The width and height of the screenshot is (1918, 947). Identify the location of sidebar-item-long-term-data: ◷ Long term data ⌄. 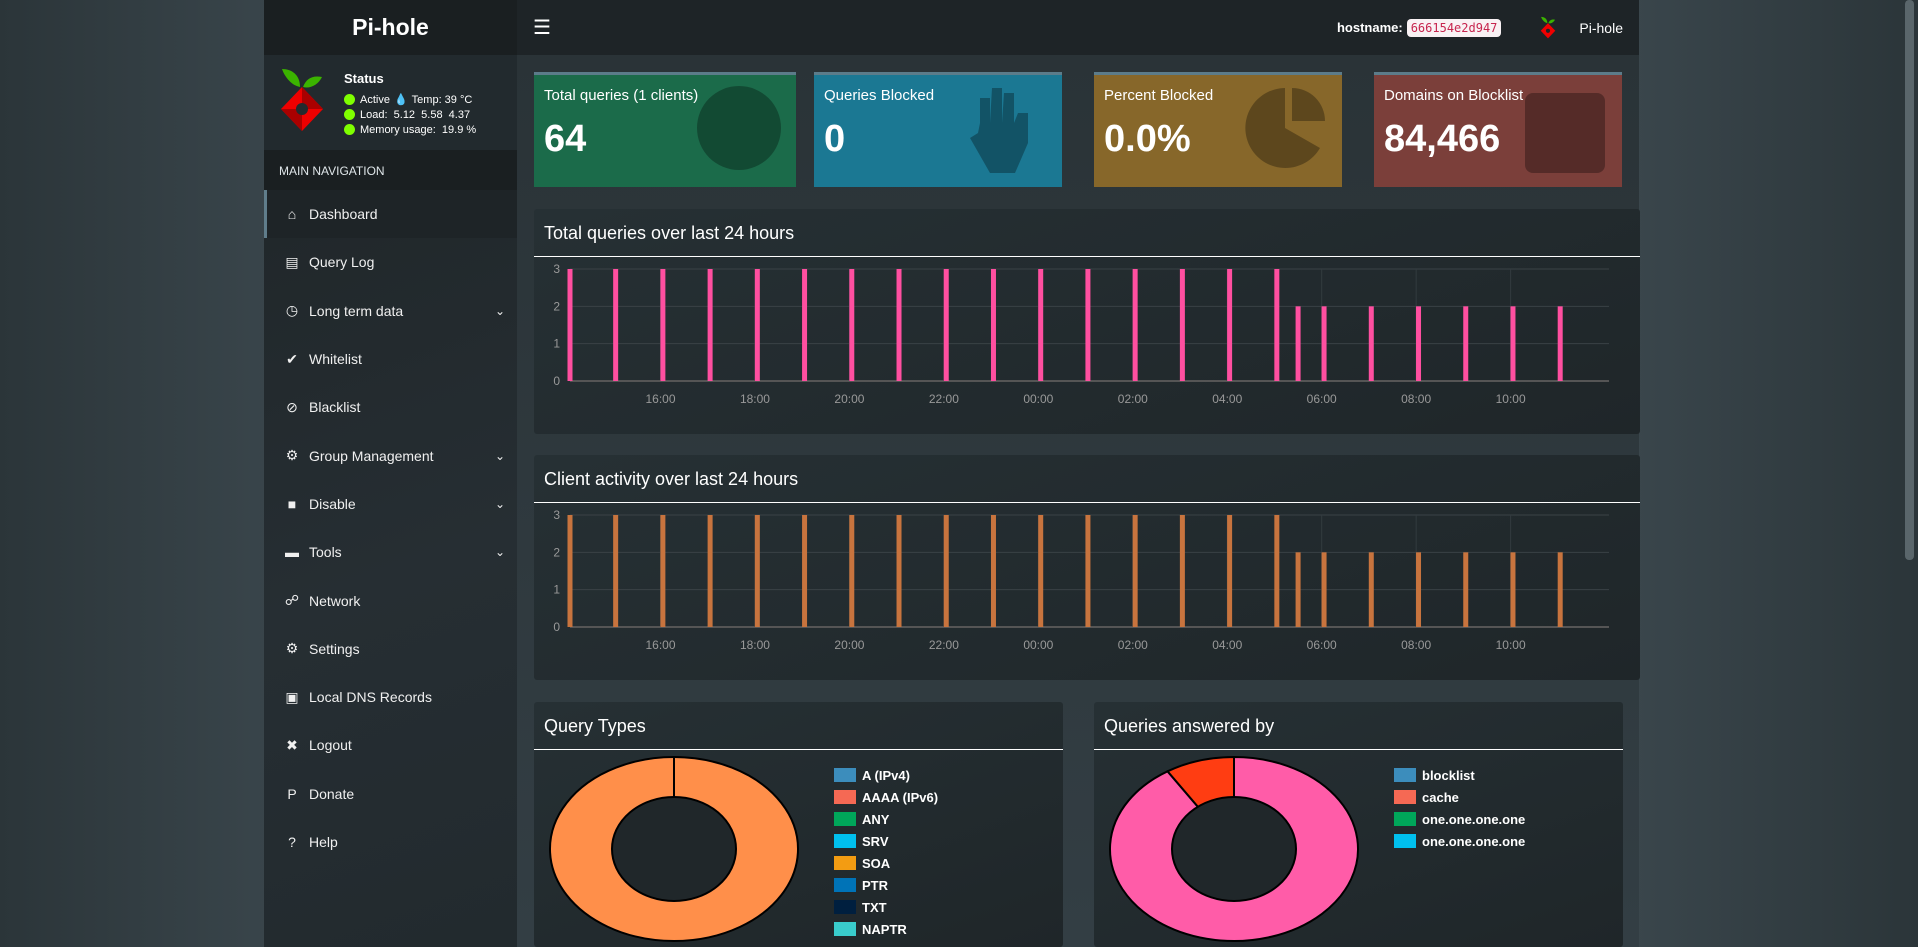
(390, 311).